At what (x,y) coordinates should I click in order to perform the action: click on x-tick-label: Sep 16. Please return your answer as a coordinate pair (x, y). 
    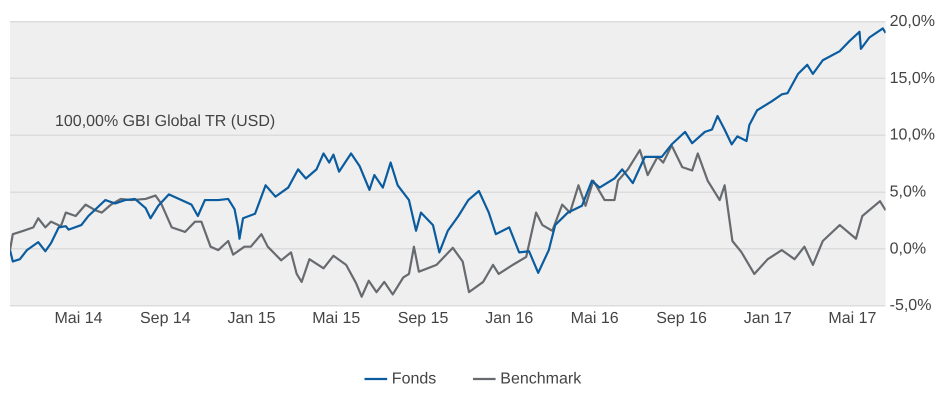
    Looking at the image, I should click on (682, 318).